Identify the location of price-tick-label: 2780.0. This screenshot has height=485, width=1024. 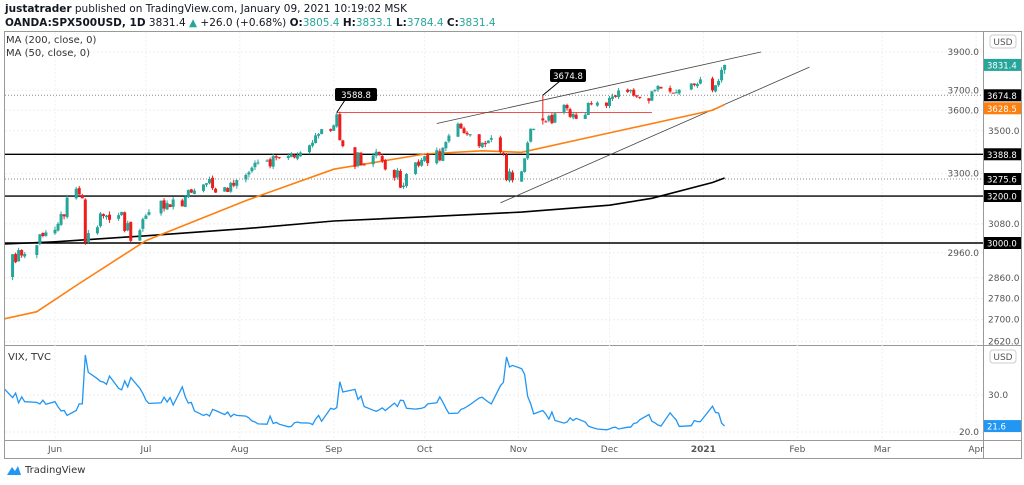
(1004, 299).